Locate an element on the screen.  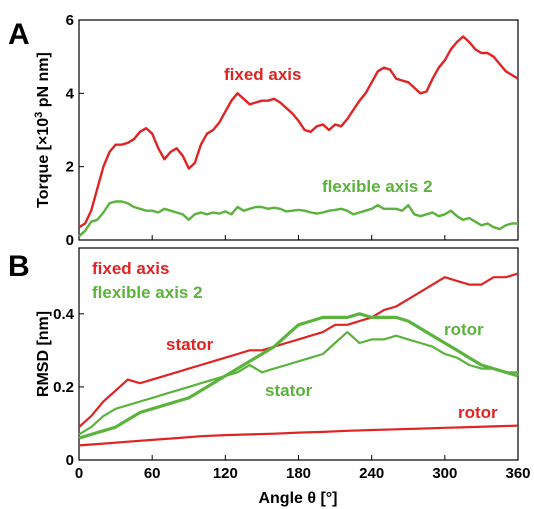
torque-y-tick-label: 6 is located at coordinates (70, 20).